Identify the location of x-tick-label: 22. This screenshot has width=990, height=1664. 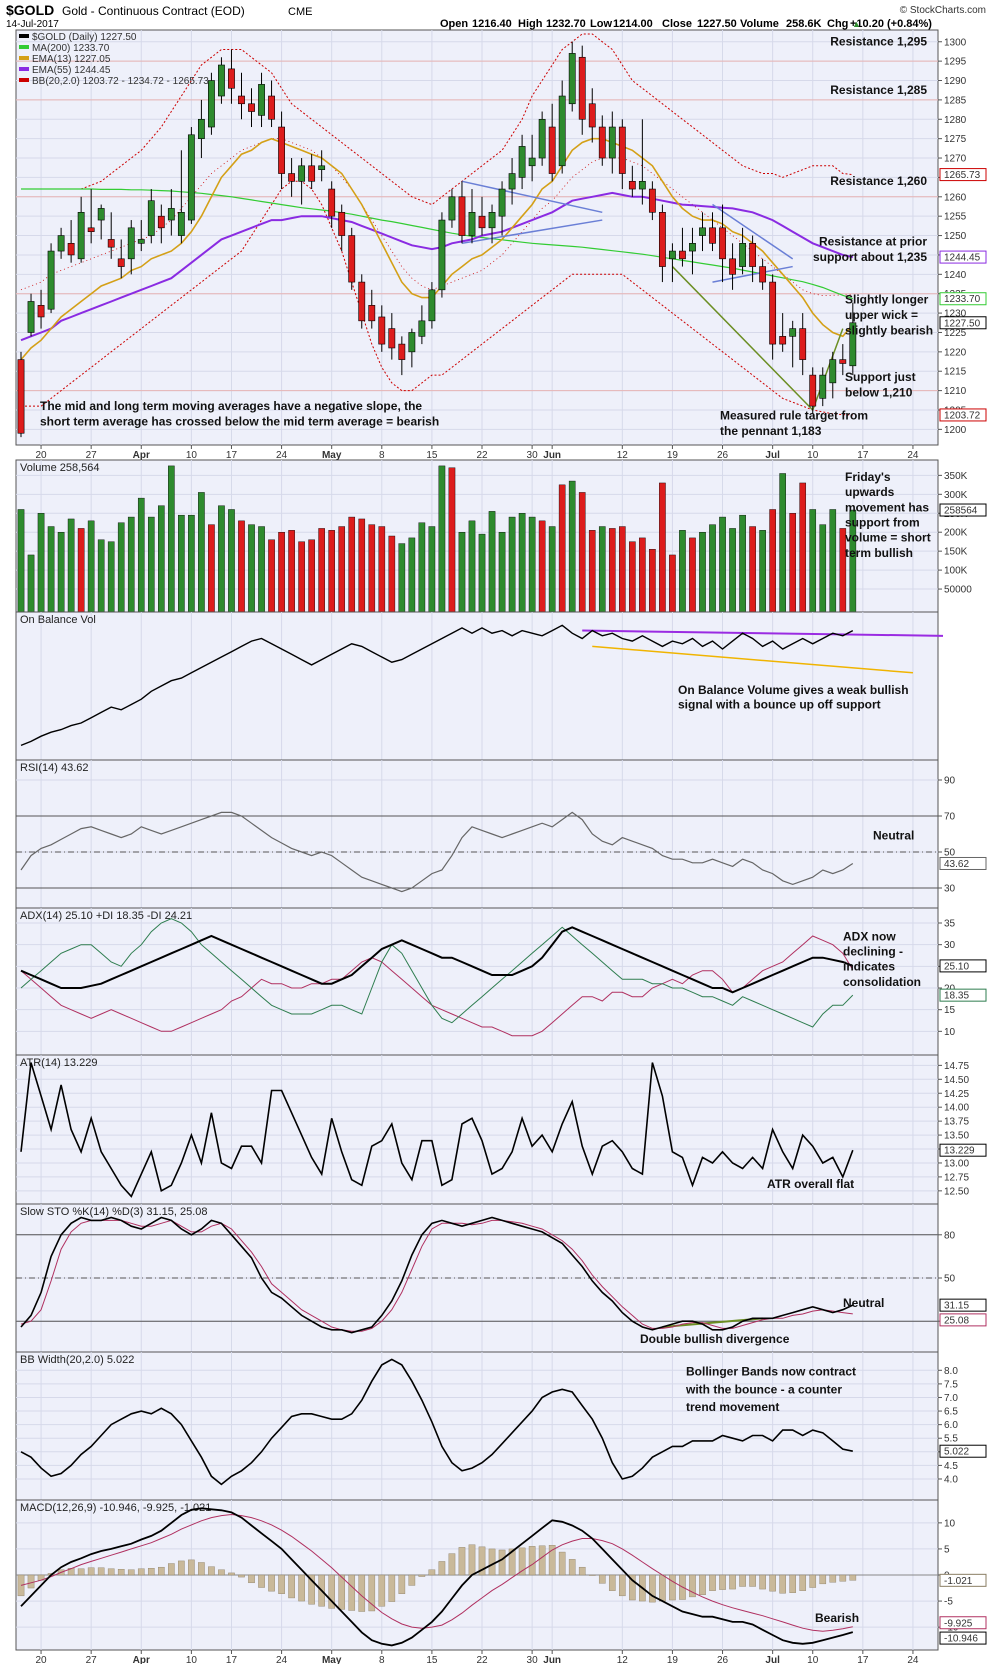
(482, 1659).